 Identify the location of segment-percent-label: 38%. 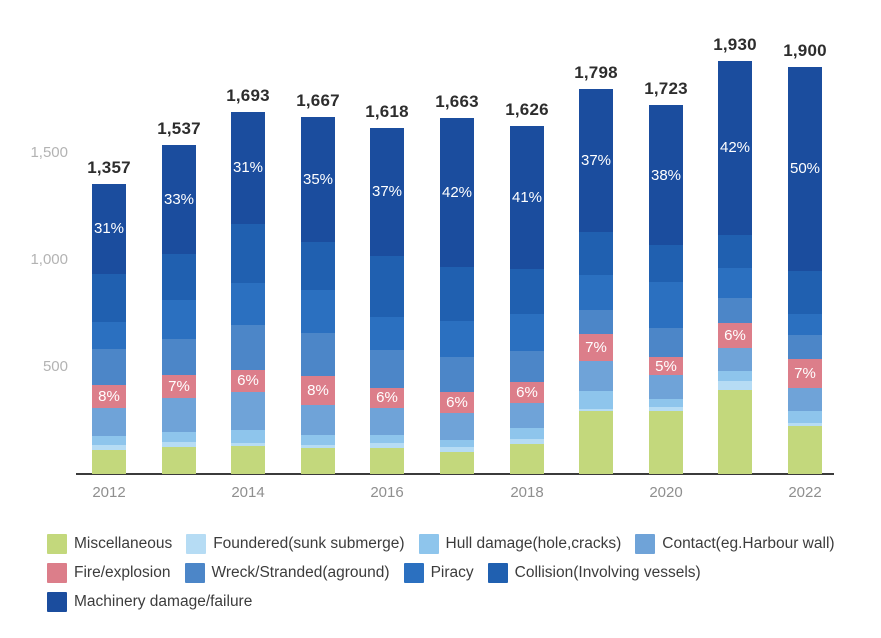
(666, 175).